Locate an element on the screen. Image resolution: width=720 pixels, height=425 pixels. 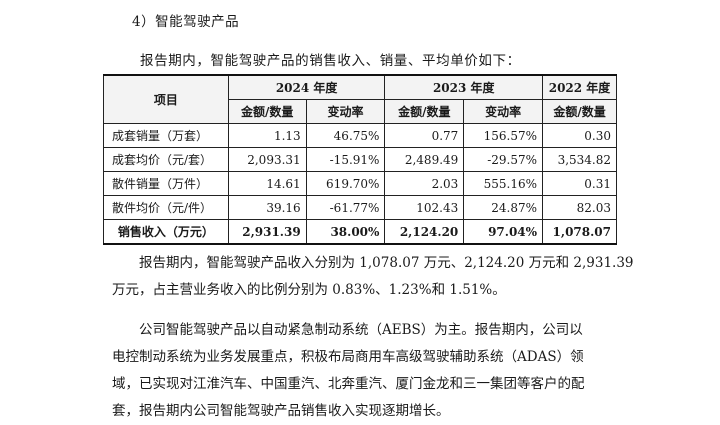
header-year: 2022 年度 is located at coordinates (579, 87).